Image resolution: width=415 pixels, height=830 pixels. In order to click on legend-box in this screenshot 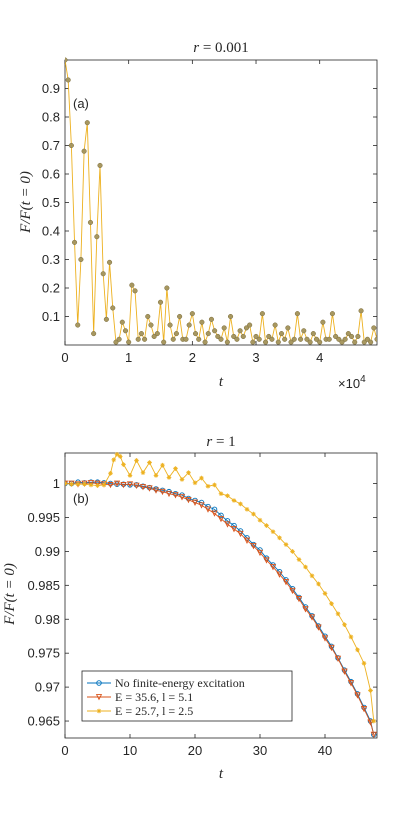, I will do `click(187, 696)`.